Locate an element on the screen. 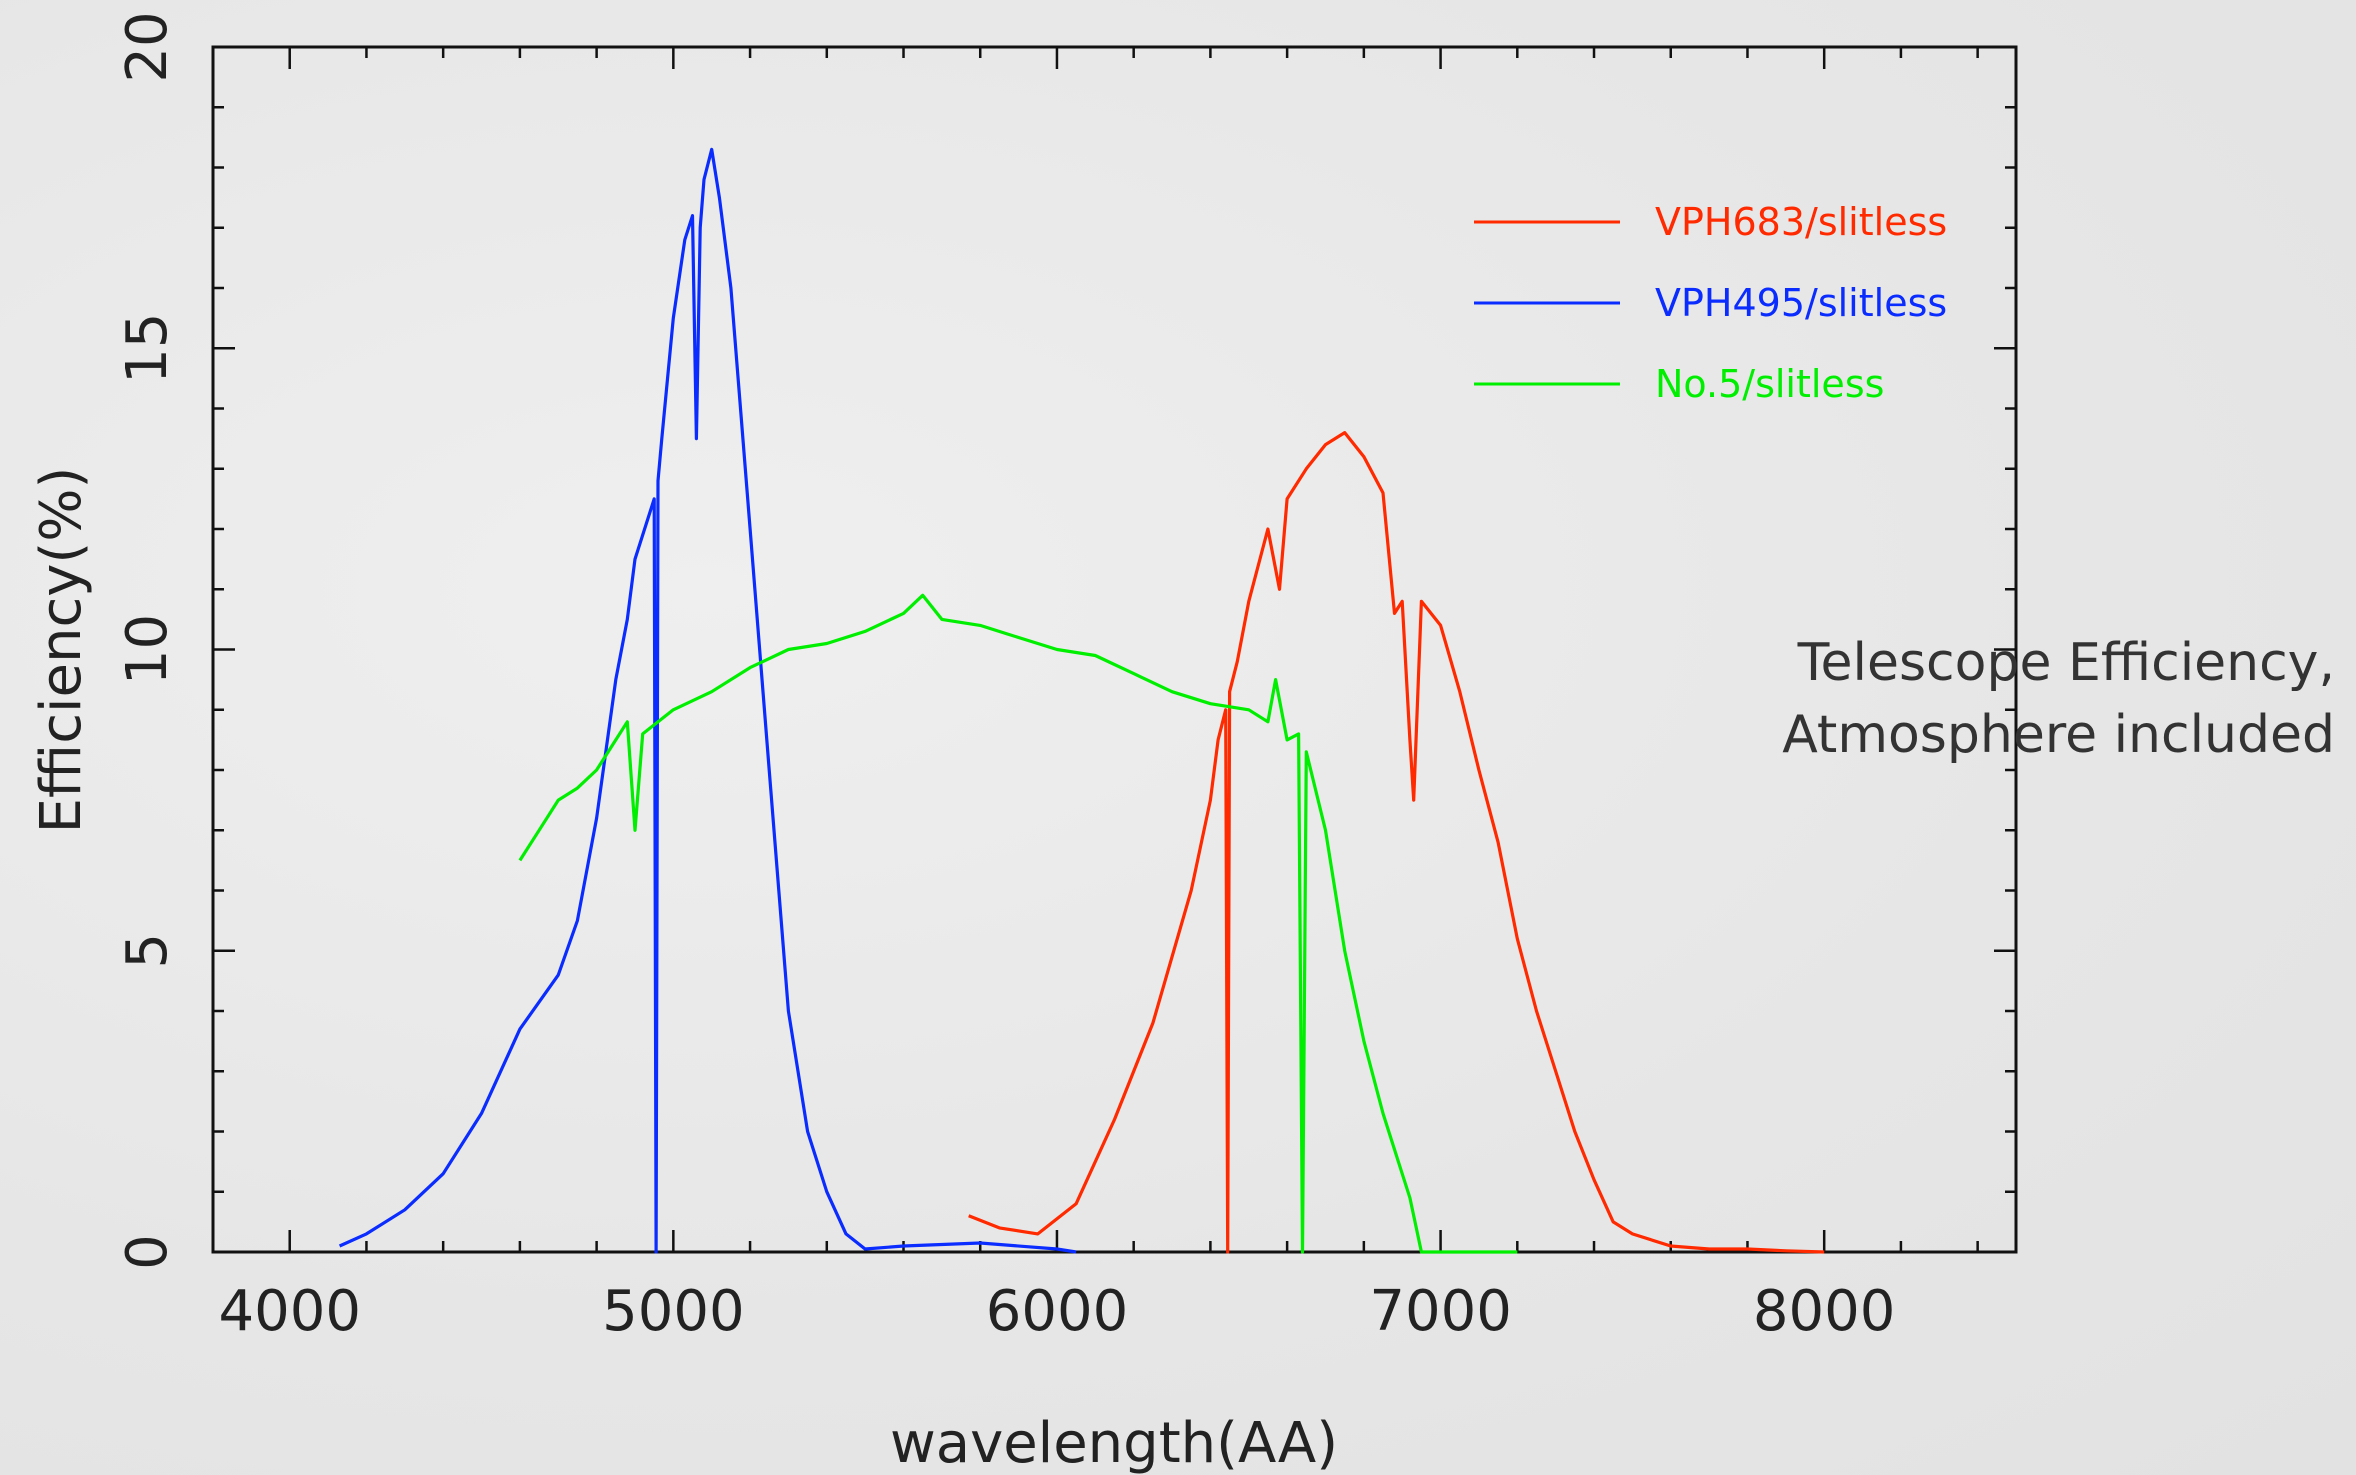  y-tick-labels: 0 5 10 15 20 is located at coordinates (147, 640).